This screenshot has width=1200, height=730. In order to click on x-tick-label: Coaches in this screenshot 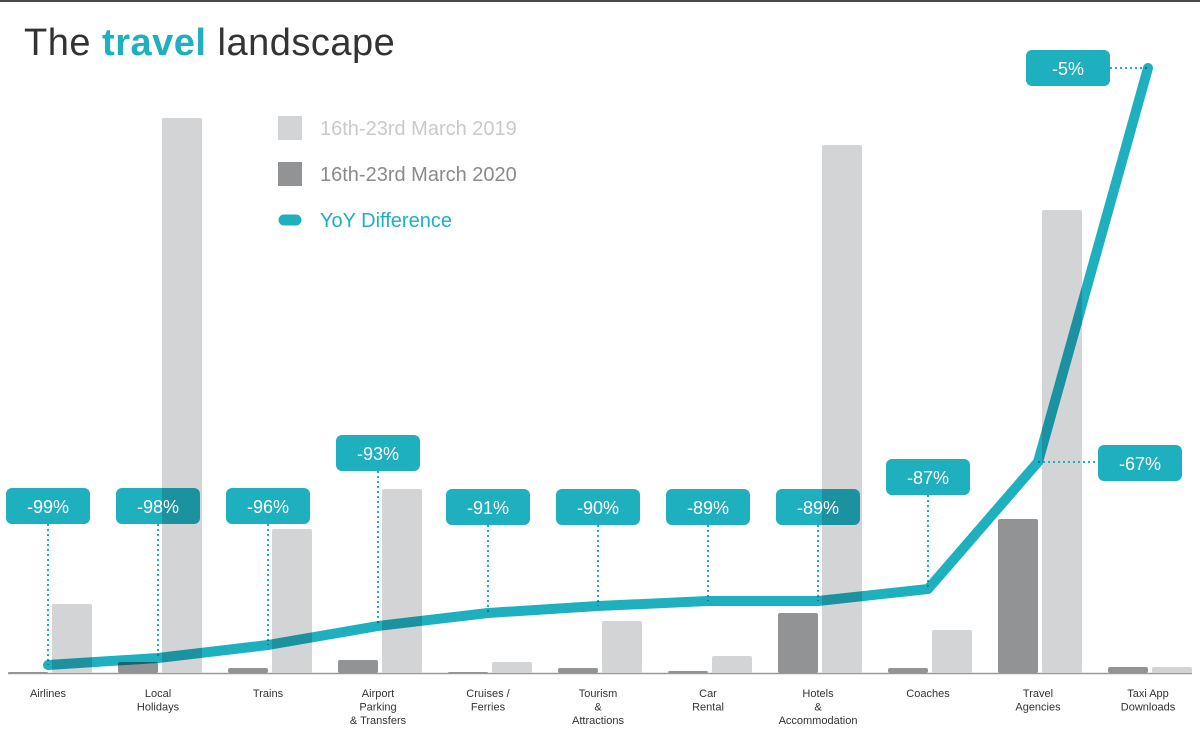, I will do `click(928, 694)`.